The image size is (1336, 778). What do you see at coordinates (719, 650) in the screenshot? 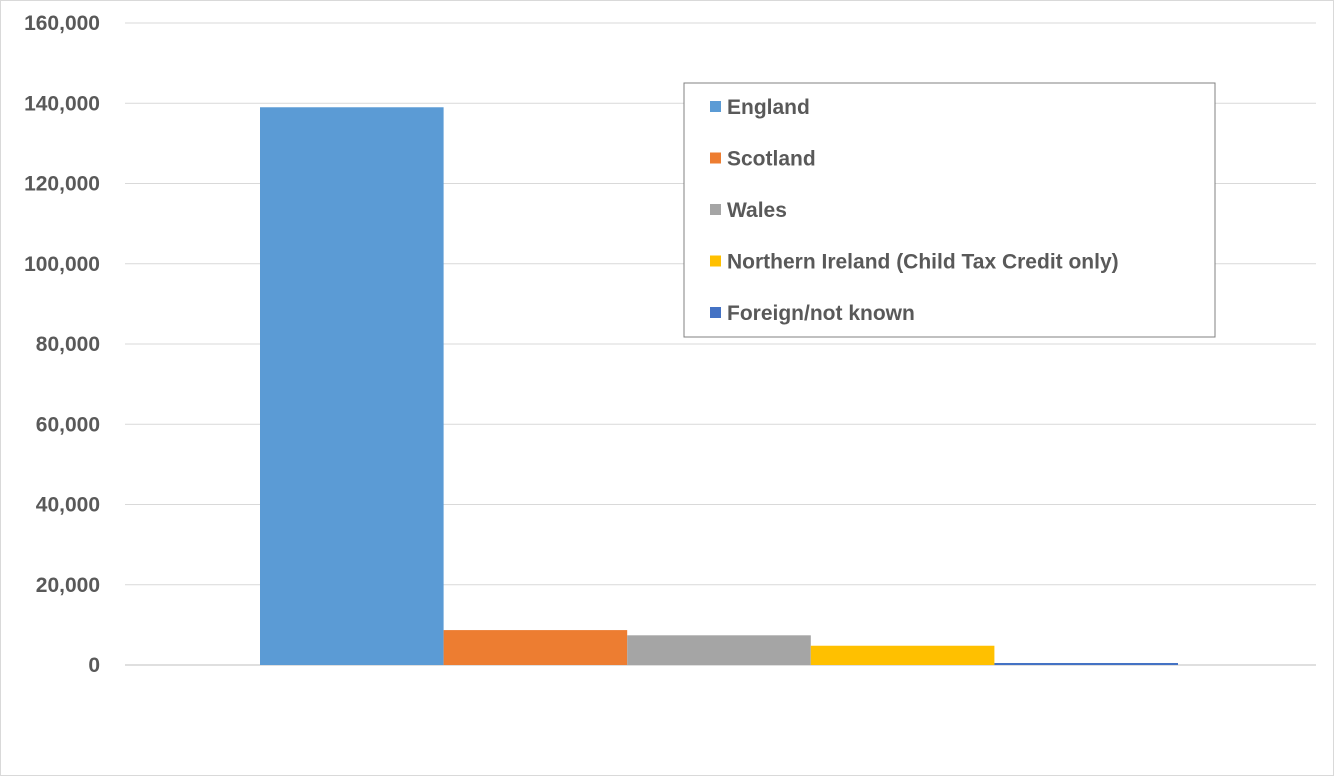
I see `bar-wales` at bounding box center [719, 650].